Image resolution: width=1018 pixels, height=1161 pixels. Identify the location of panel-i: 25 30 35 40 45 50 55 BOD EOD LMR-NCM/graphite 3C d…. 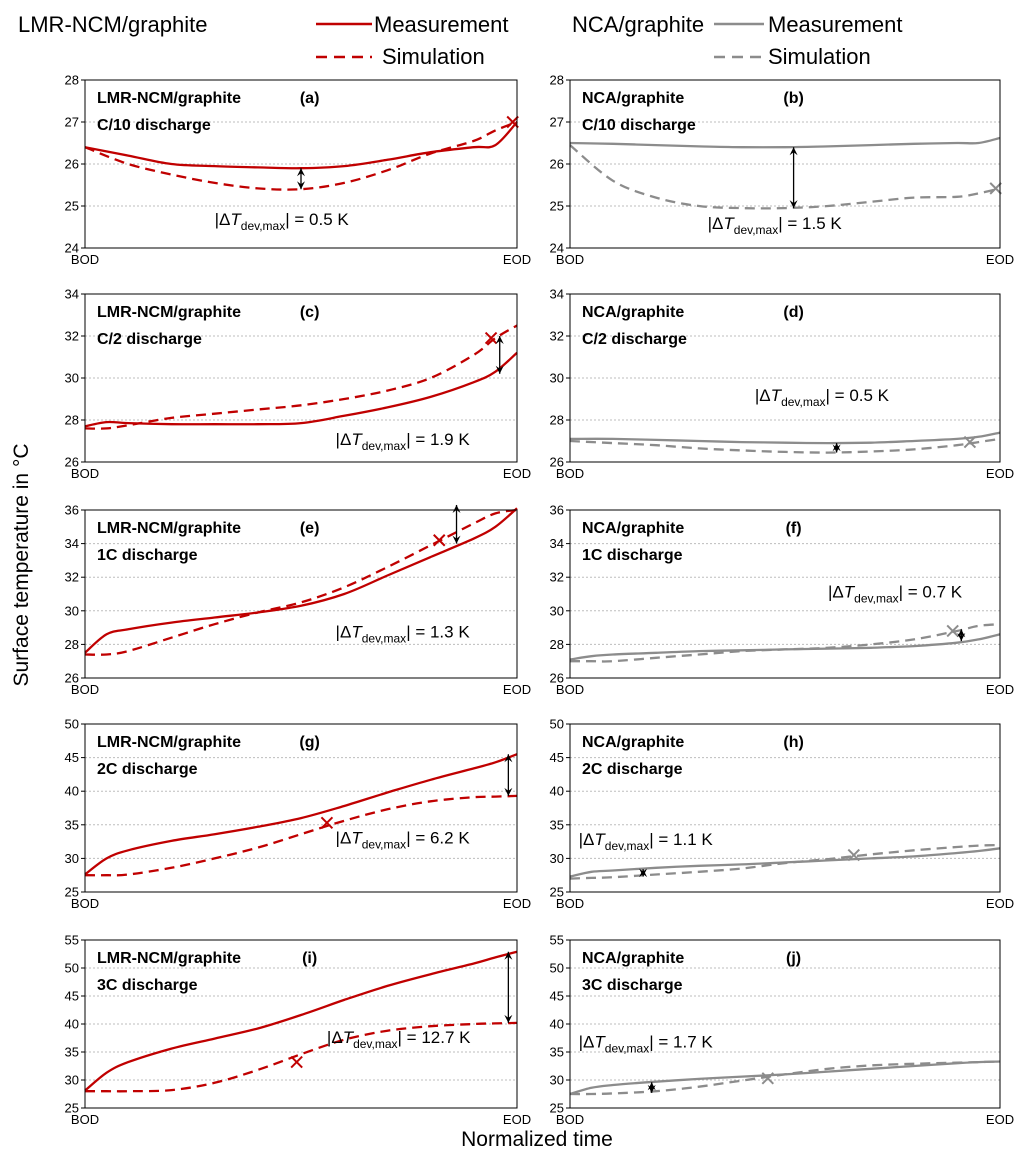
(298, 1030).